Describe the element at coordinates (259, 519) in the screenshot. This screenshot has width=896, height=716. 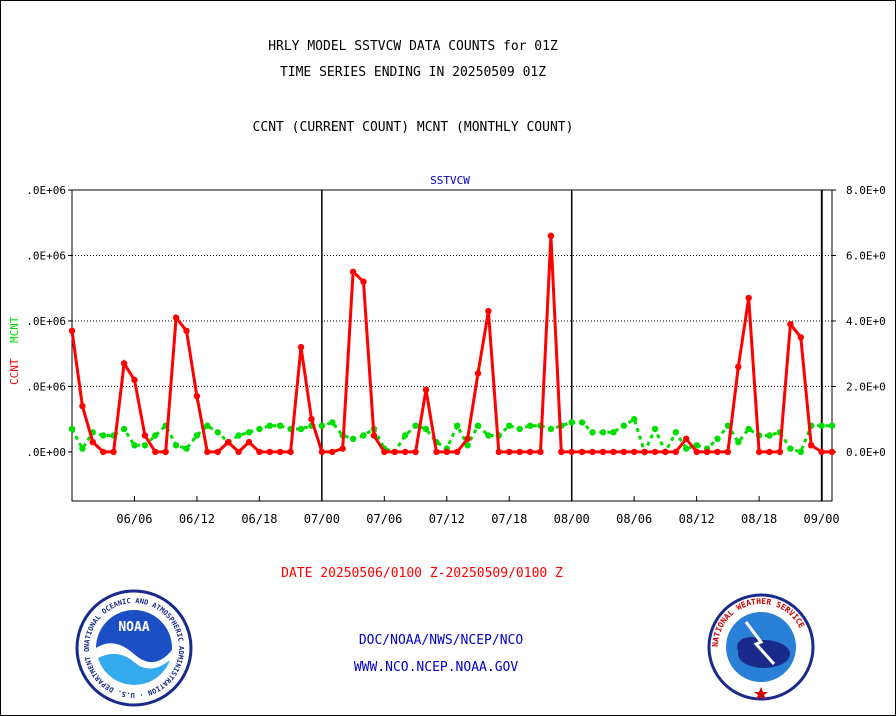
I see `x-tick-label: 06/18` at that location.